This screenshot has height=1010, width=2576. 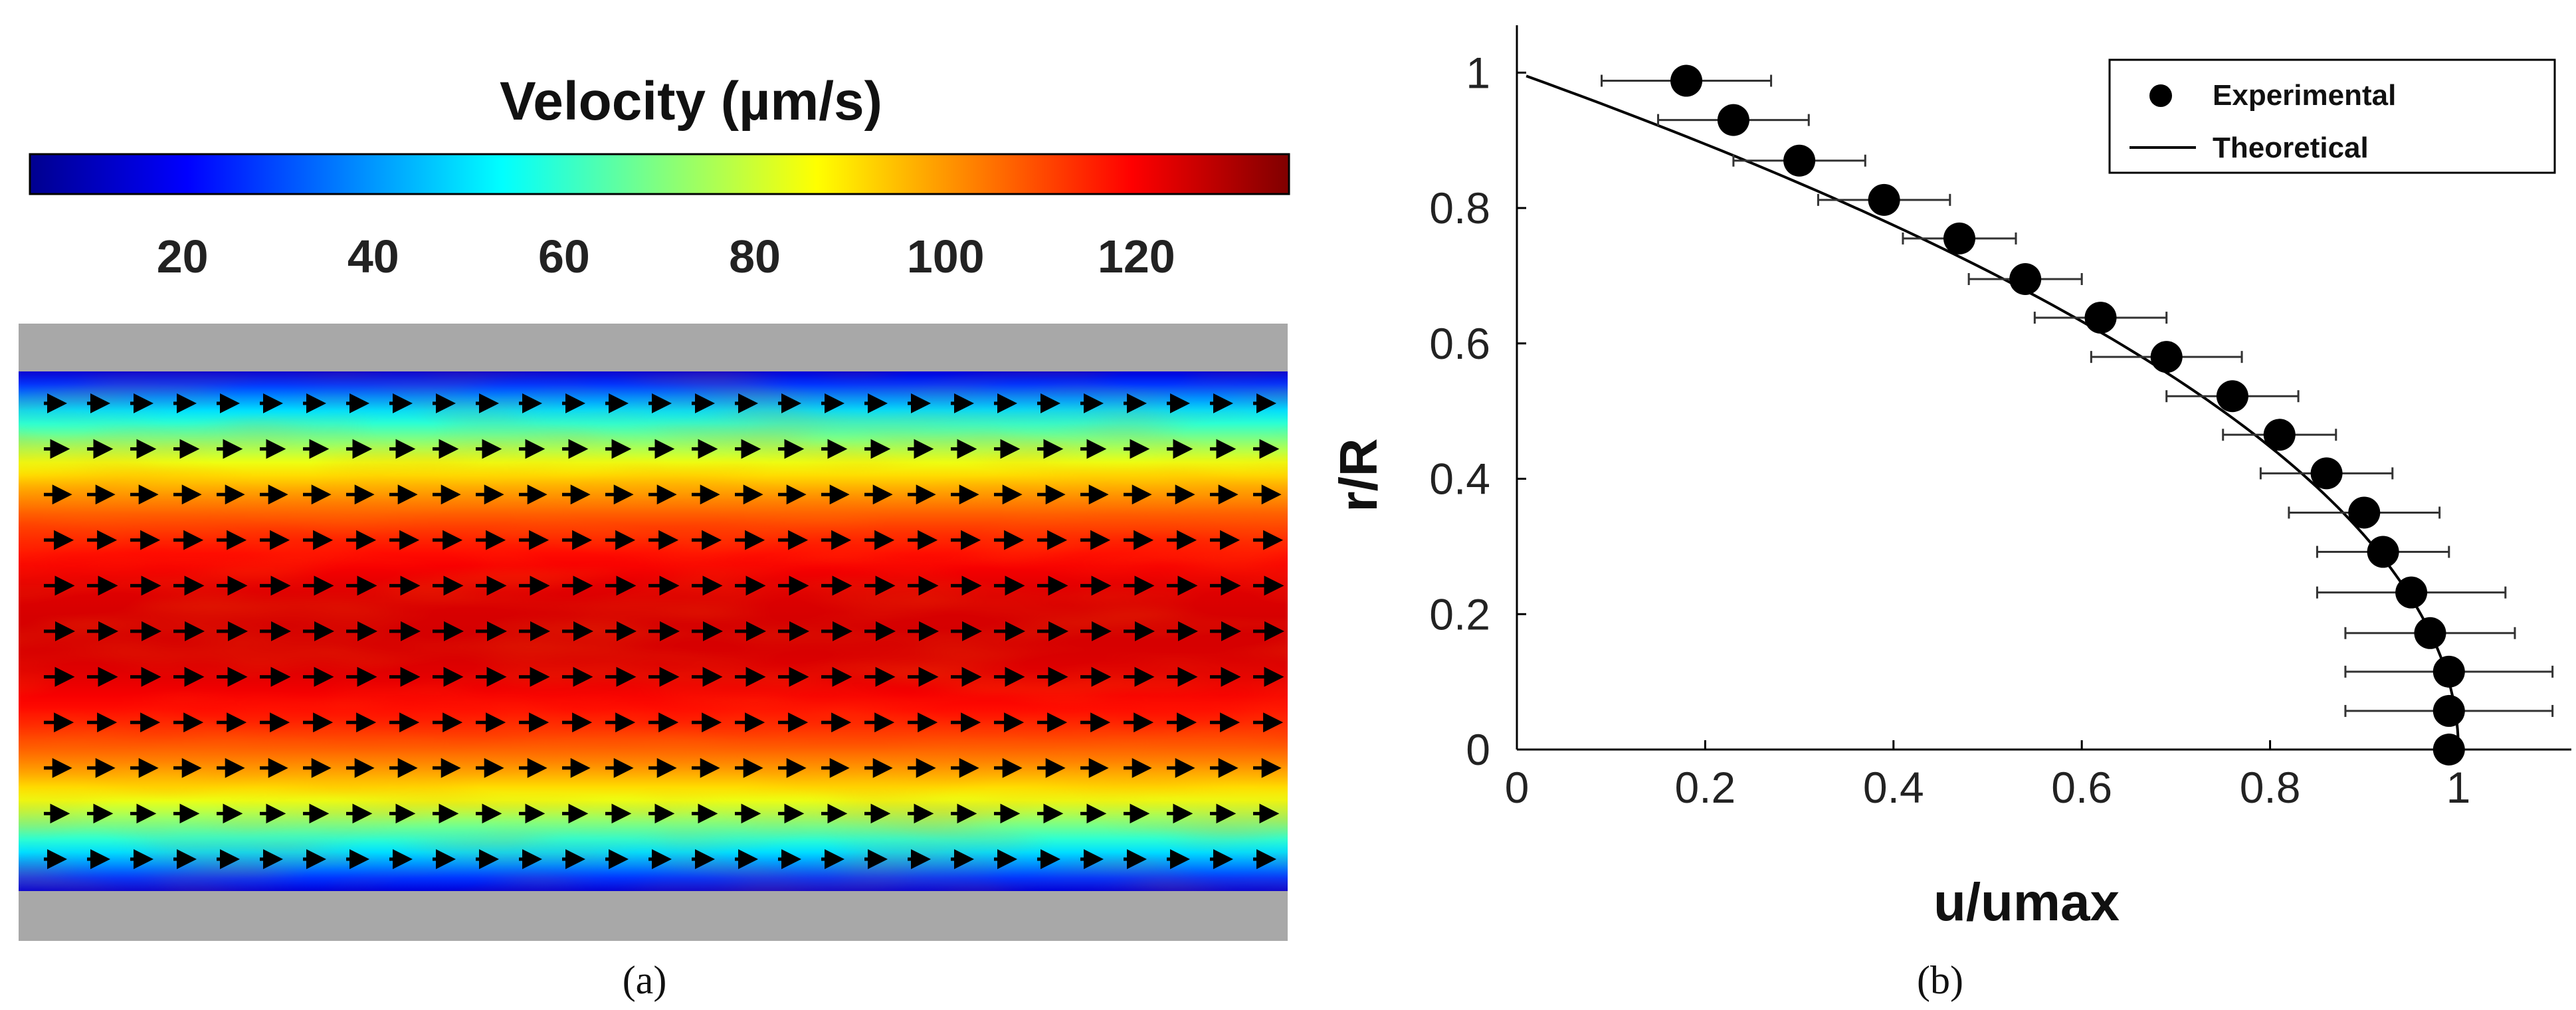 I want to click on colorbar-tick-label: 100, so click(x=946, y=256).